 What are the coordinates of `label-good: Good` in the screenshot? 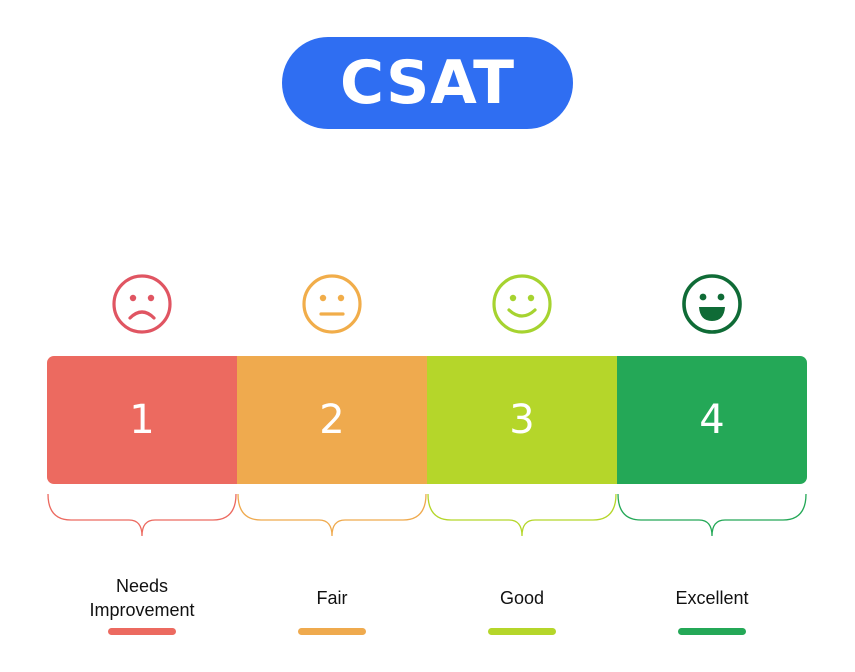 It's located at (522, 598).